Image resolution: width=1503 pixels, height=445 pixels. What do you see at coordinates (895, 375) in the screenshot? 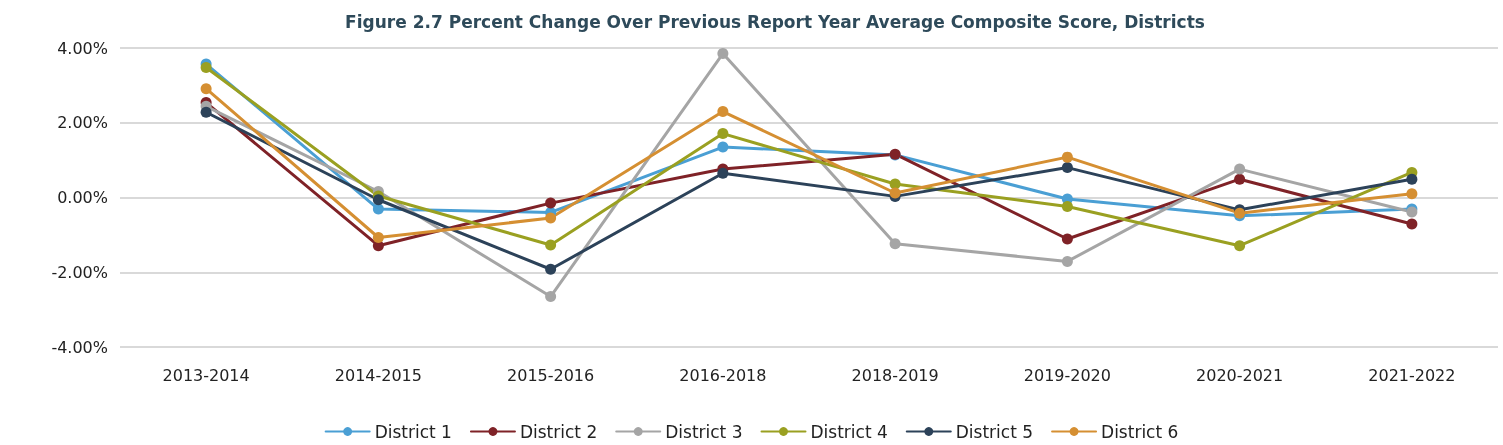
I see `x-tick-label: 2018-2019` at bounding box center [895, 375].